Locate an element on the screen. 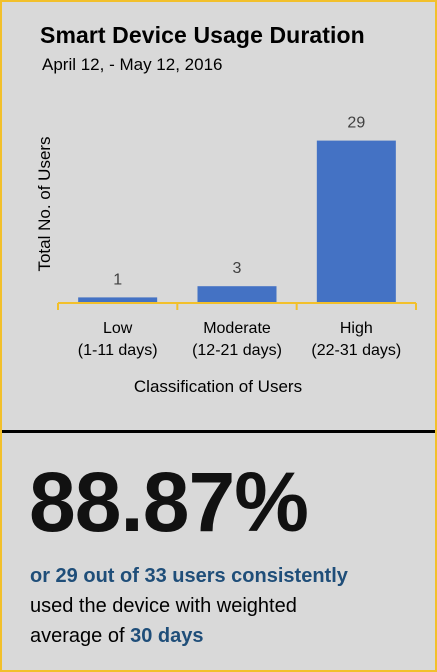 The height and width of the screenshot is (672, 437). big-stat: 88.87% is located at coordinates (169, 502).